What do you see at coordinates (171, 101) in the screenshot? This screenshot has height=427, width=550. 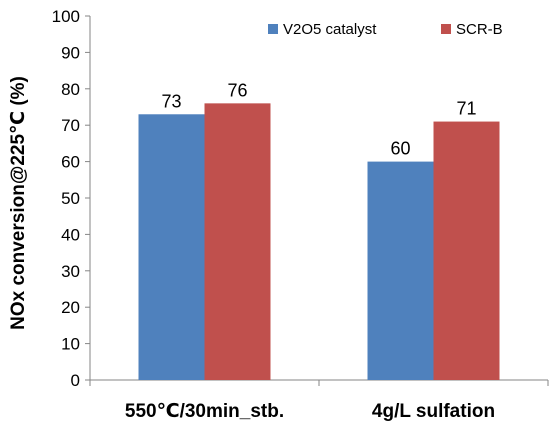 I see `bar-value-label: 73` at bounding box center [171, 101].